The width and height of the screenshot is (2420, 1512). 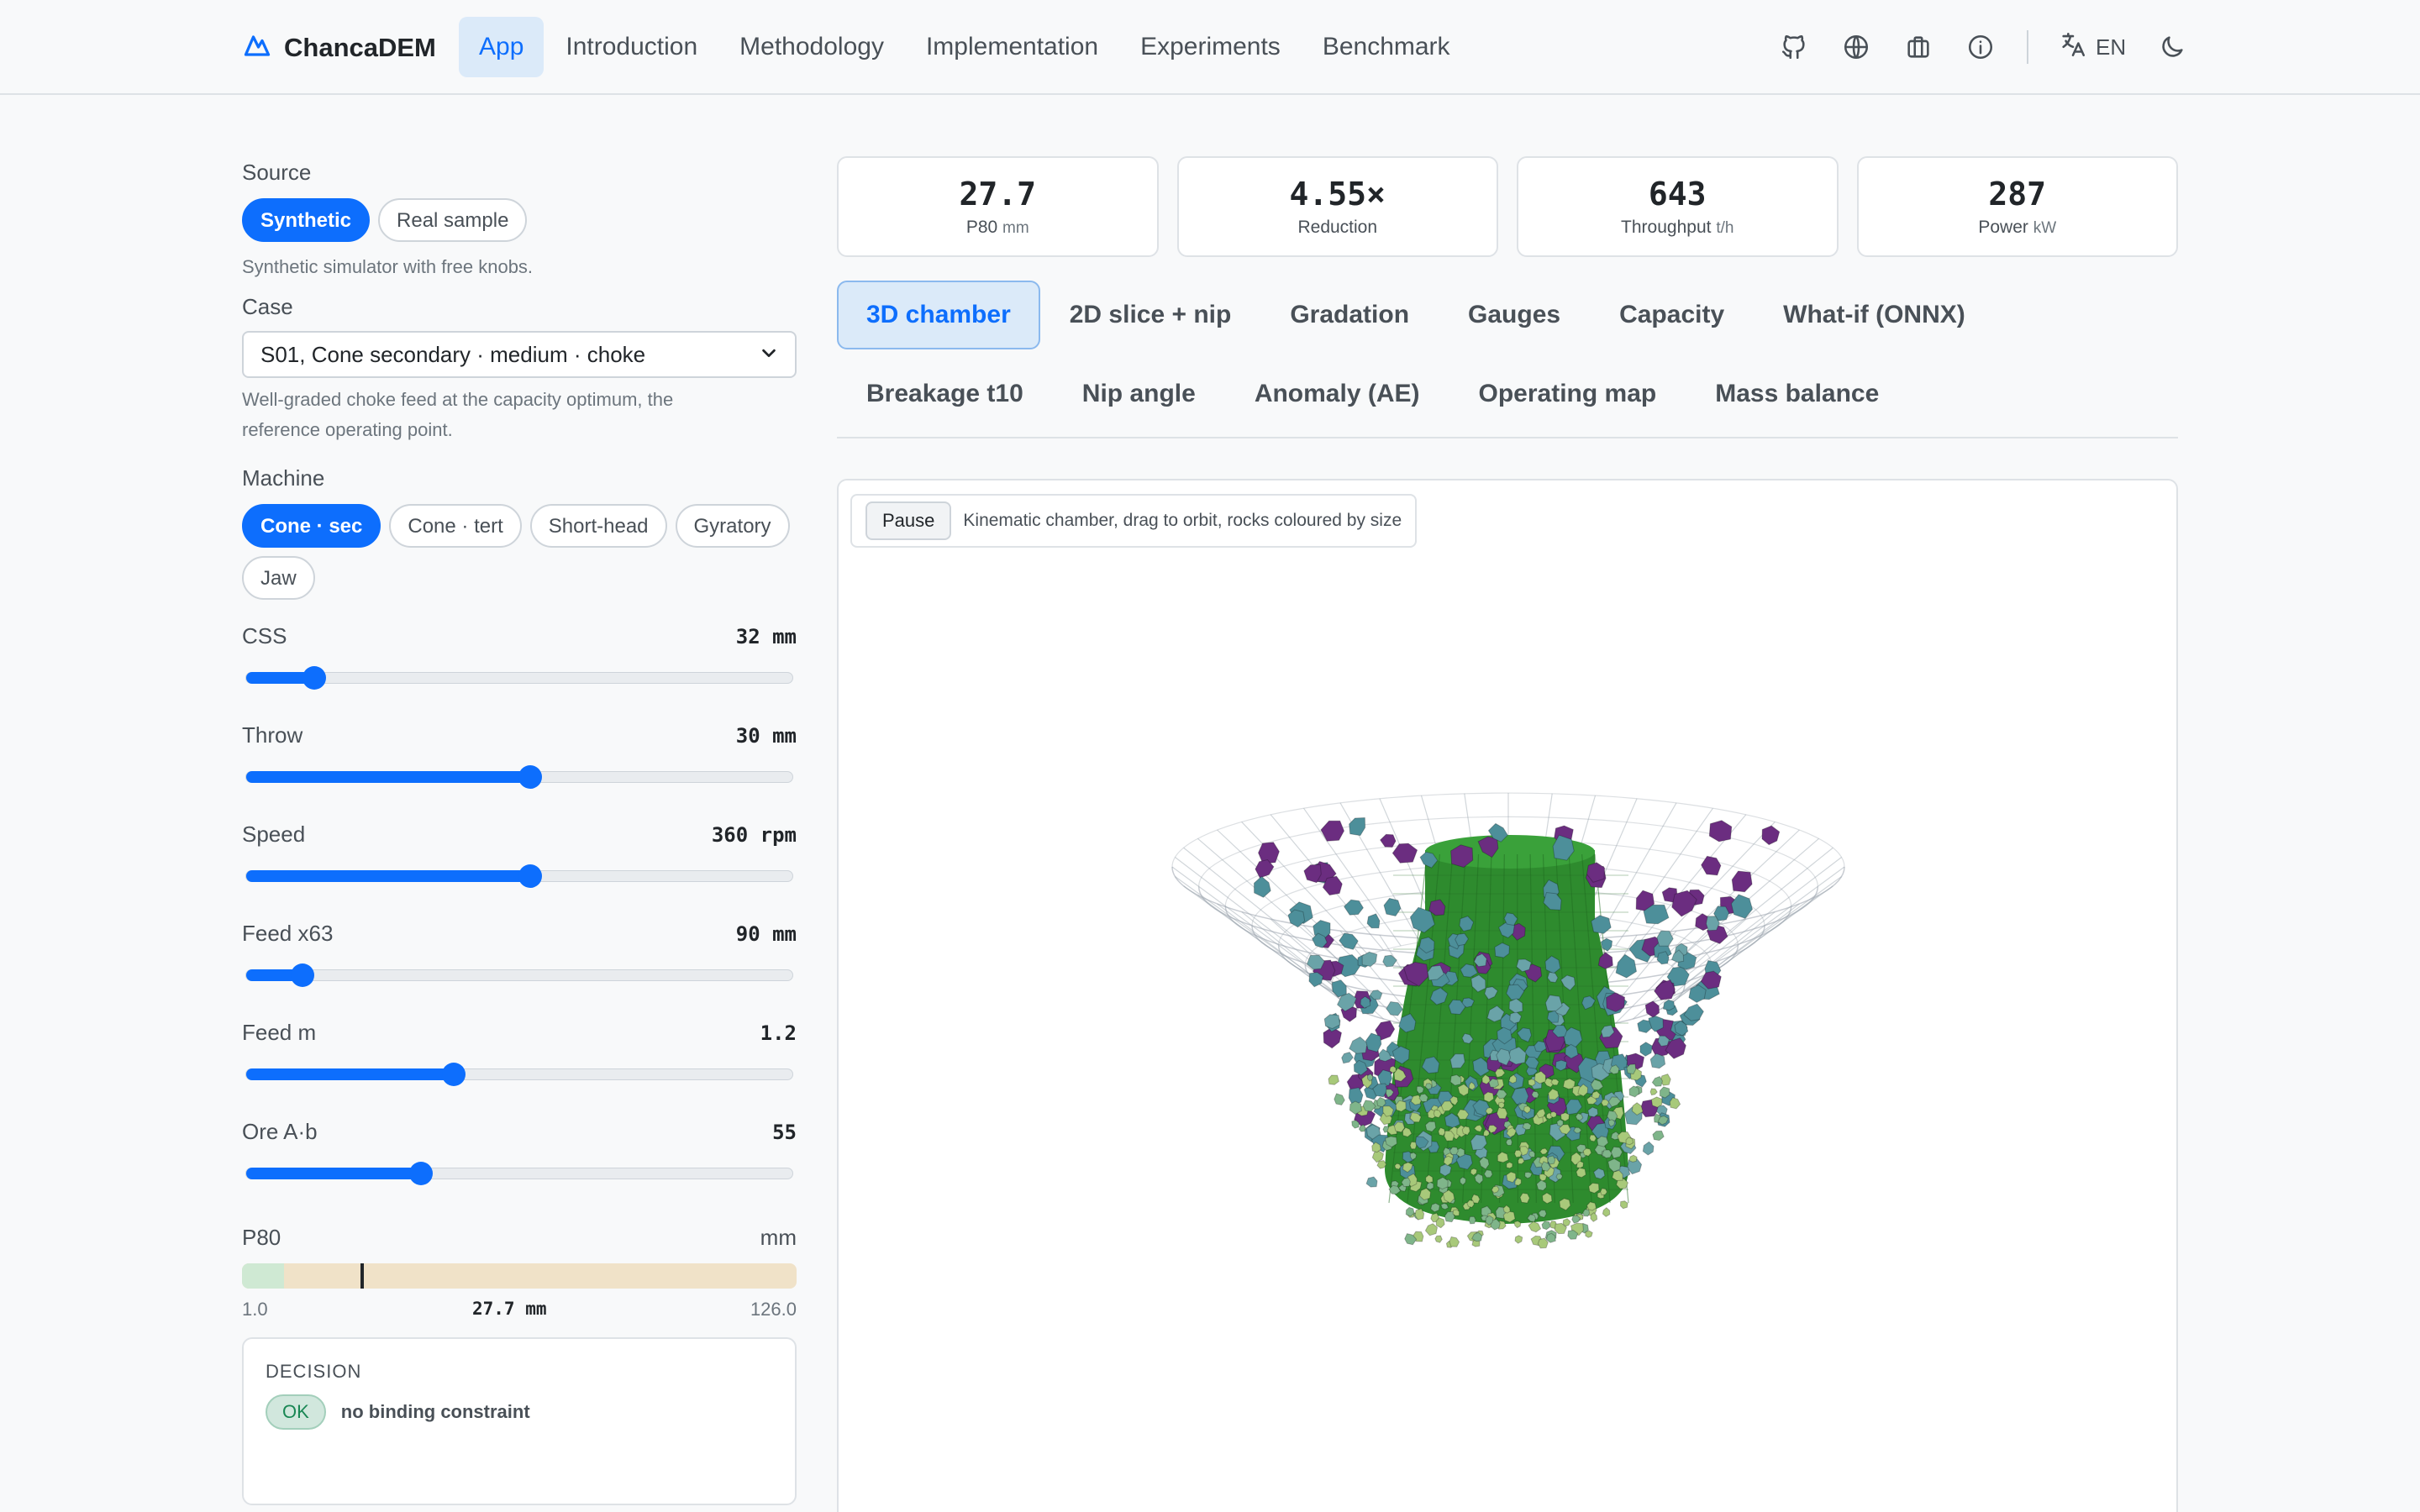 I want to click on nav-link-app: App, so click(x=501, y=47).